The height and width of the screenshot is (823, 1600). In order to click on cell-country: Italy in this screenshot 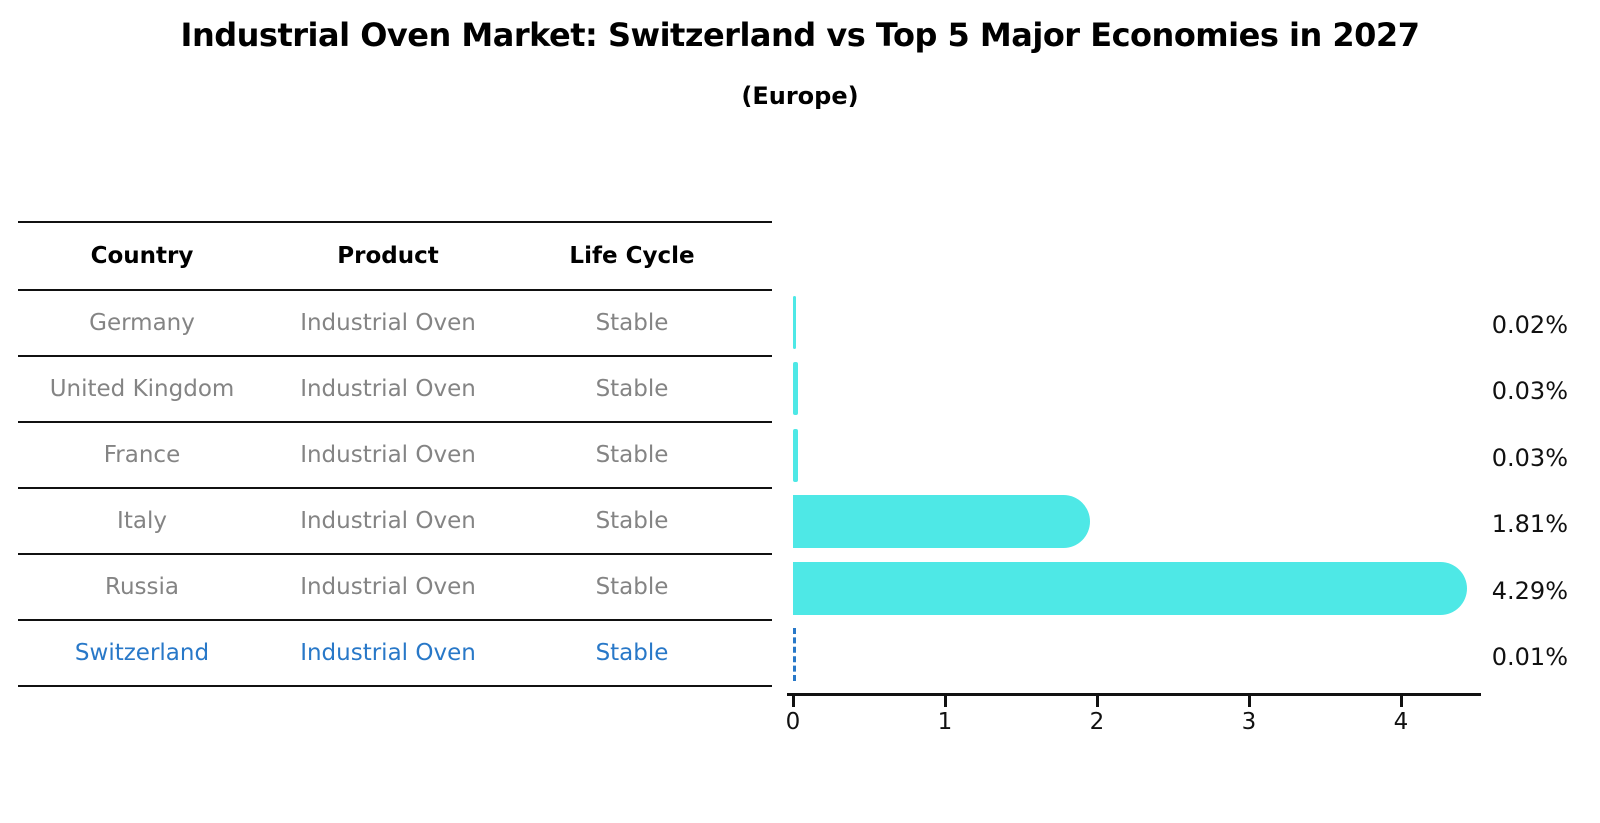, I will do `click(142, 521)`.